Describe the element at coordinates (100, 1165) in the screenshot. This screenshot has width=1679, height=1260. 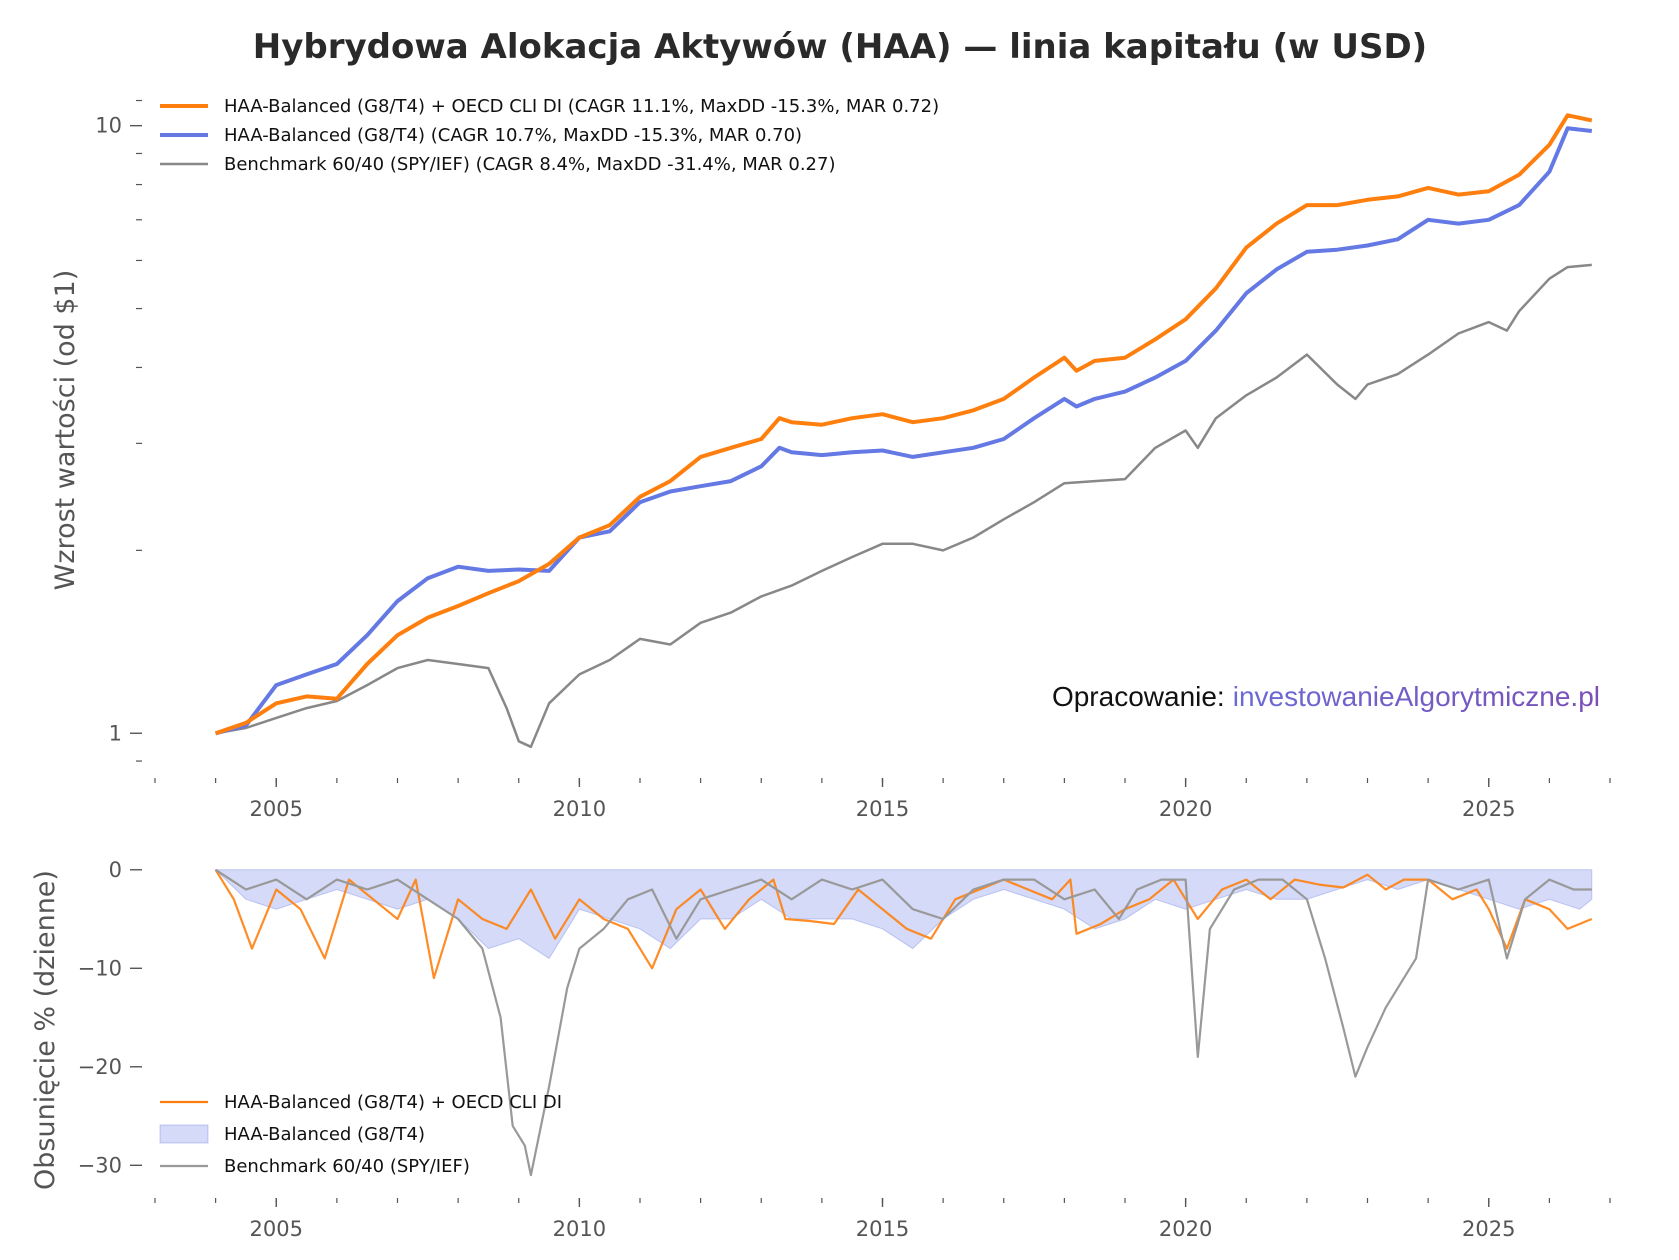
I see `drawdown-y-tick-label: −30` at that location.